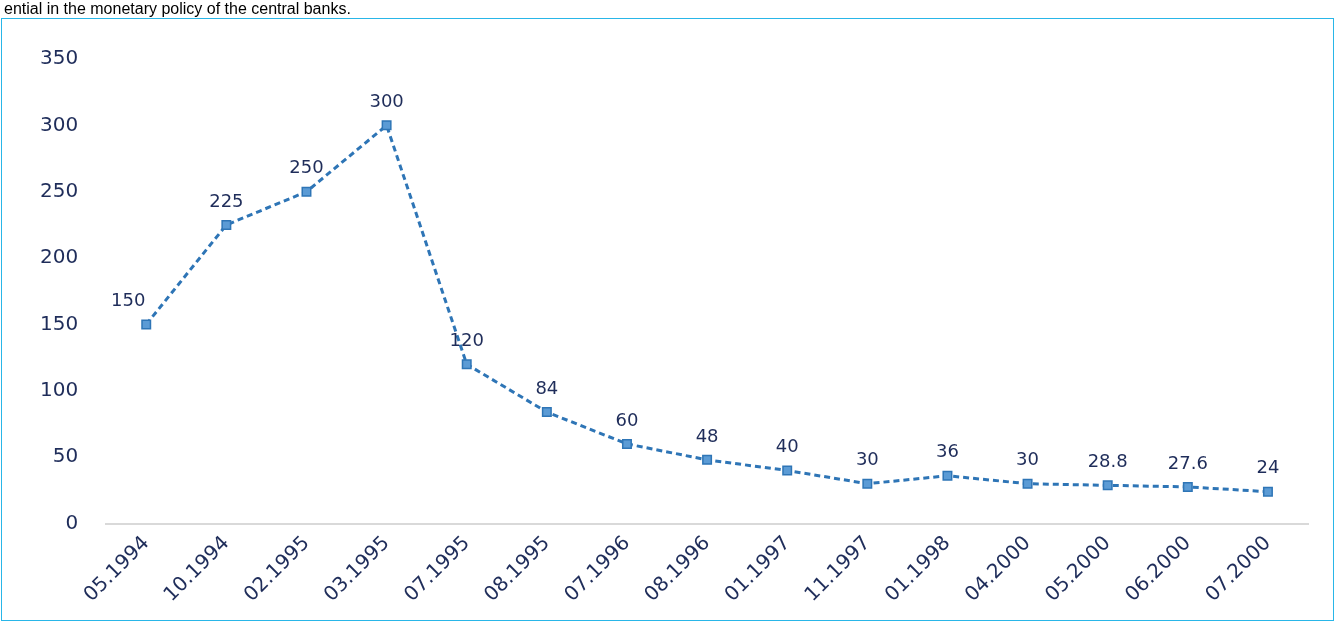 This screenshot has width=1335, height=621. What do you see at coordinates (59, 189) in the screenshot?
I see `y-tick-label: 250` at bounding box center [59, 189].